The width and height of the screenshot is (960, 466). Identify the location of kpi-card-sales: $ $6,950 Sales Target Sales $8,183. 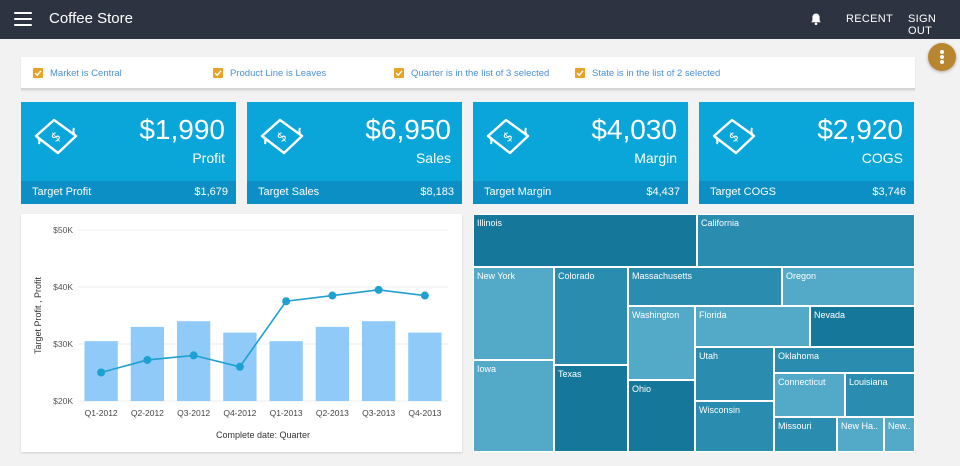
(354, 153).